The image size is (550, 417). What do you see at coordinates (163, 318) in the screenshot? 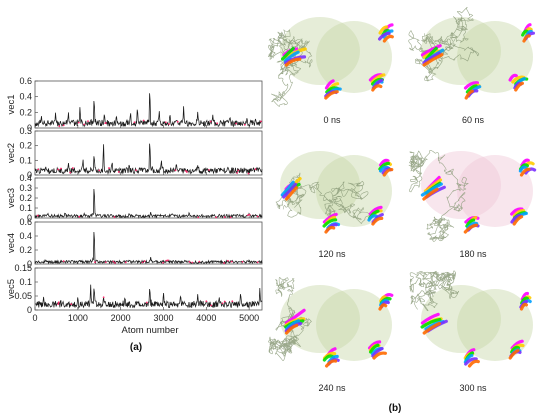
I see `x-tick-label: 3000` at bounding box center [163, 318].